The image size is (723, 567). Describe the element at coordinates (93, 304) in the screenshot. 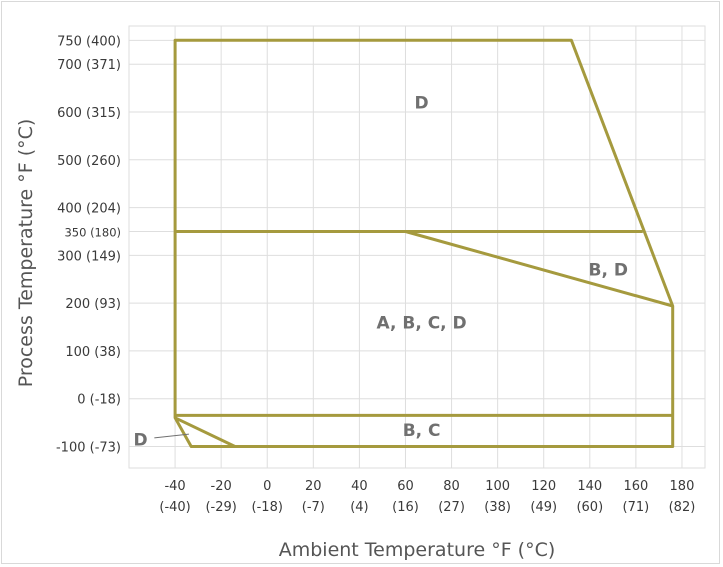

I see `y-tick-label: 200 (93)` at that location.